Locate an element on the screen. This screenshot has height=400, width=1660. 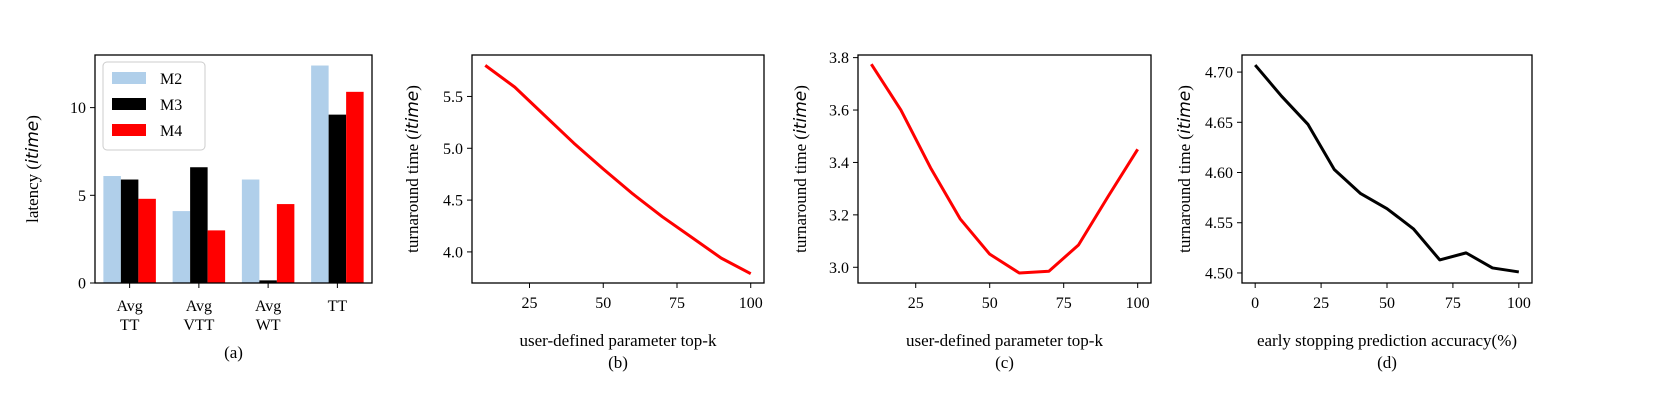
y-tick-label: 4.65 is located at coordinates (1219, 123).